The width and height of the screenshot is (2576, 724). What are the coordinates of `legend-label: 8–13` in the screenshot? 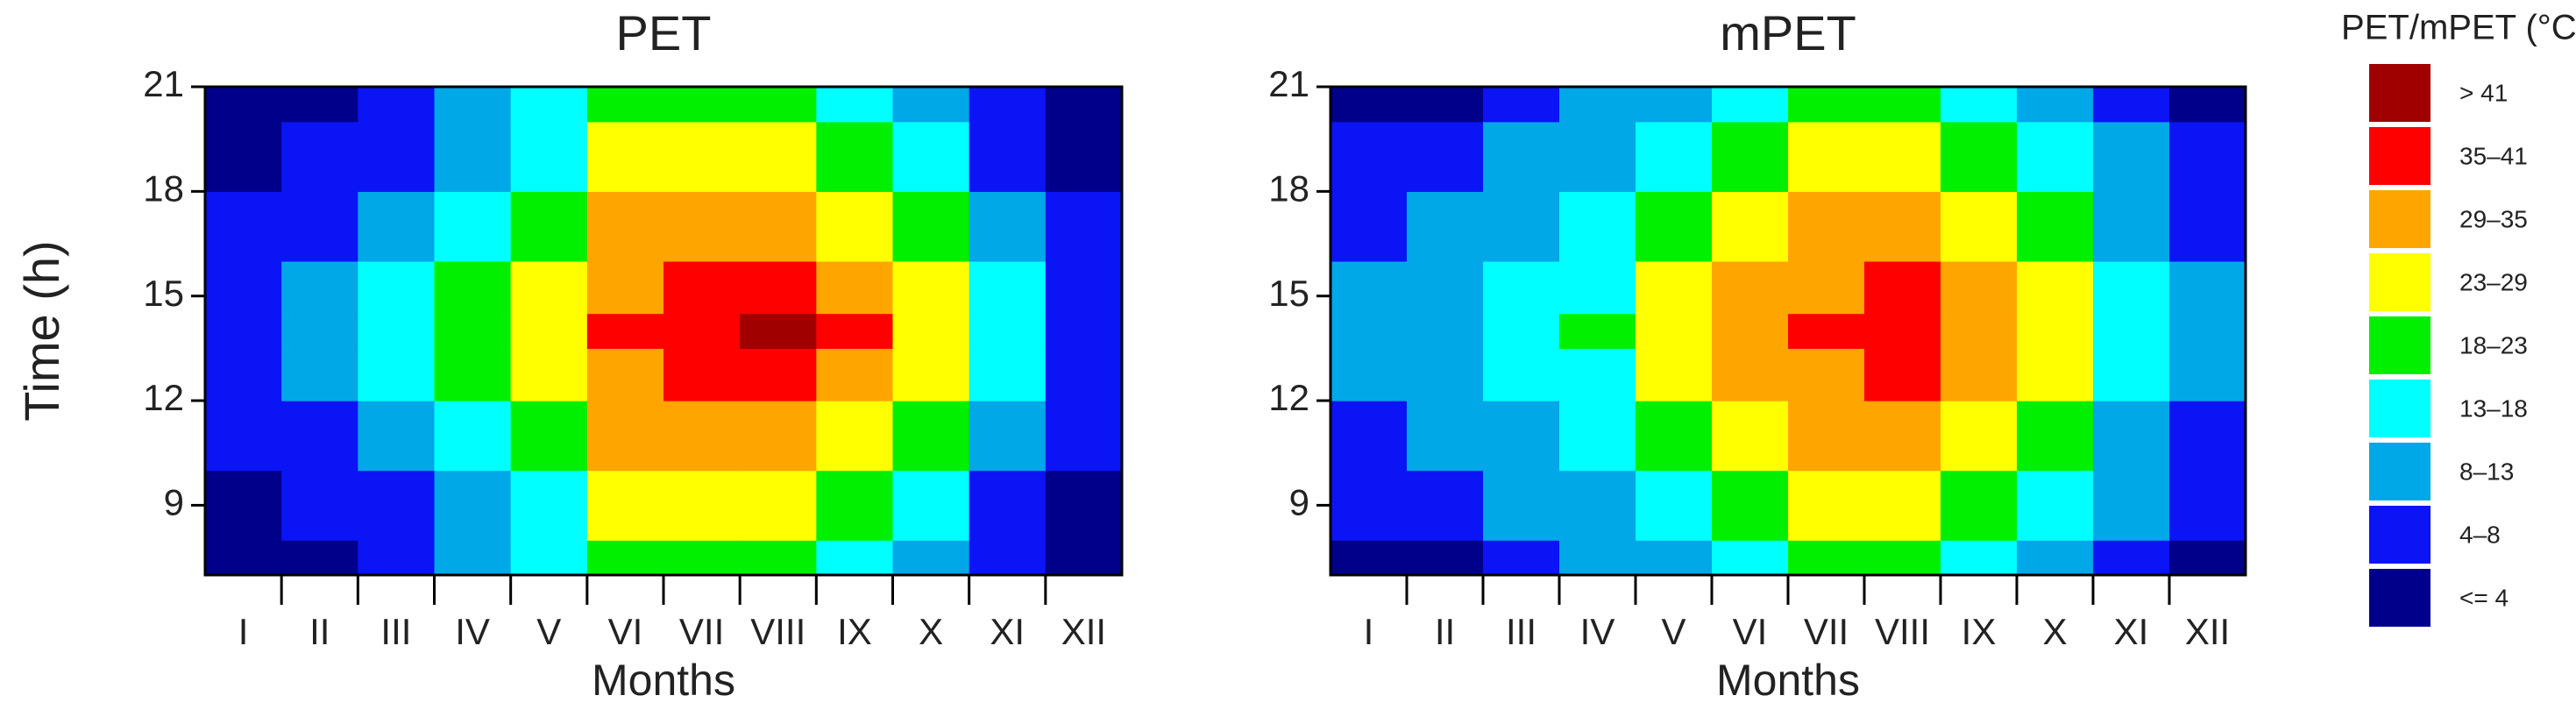 It's located at (2486, 471).